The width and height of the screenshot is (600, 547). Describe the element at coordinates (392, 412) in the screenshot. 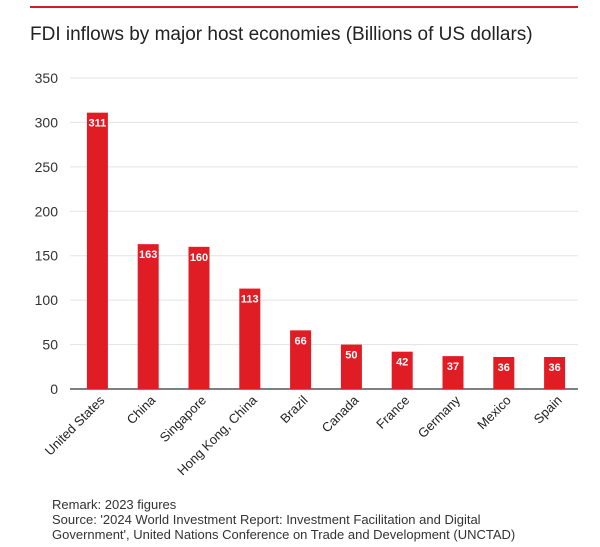

I see `x-tick-label: France` at that location.